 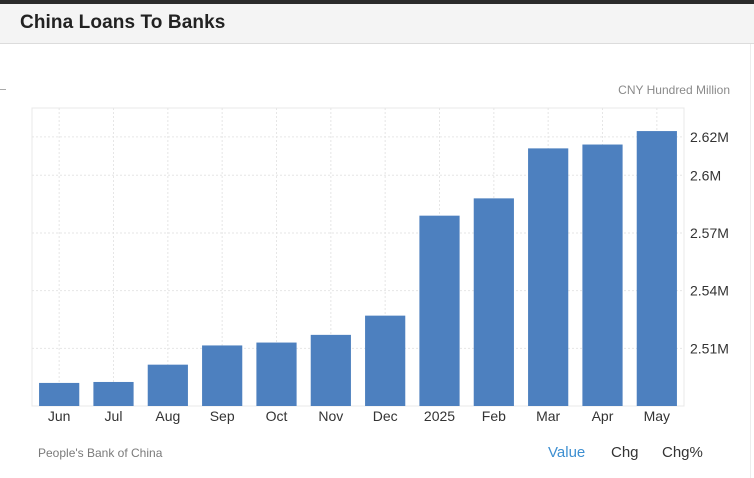 What do you see at coordinates (750, 261) in the screenshot?
I see `panel-edge` at bounding box center [750, 261].